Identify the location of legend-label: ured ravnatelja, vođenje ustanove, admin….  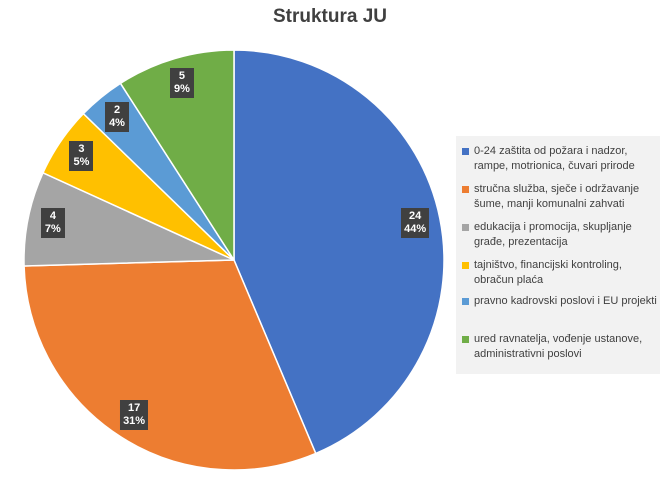
(558, 346).